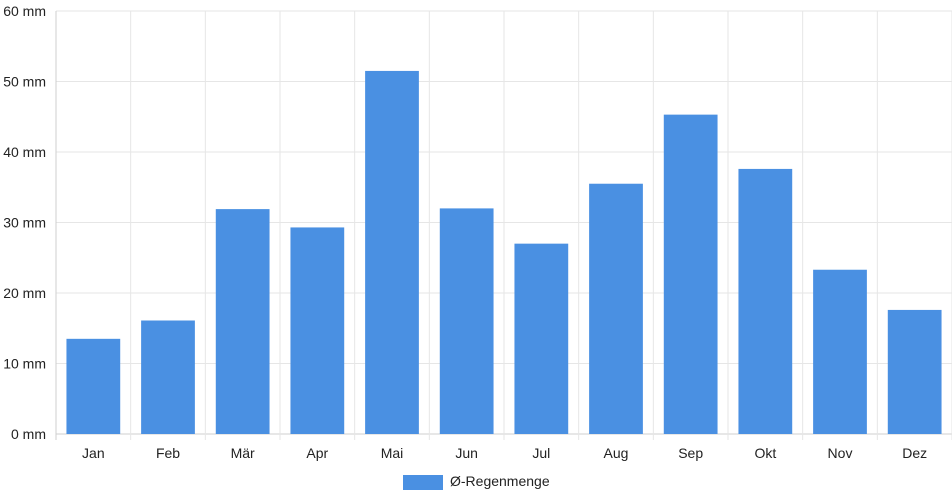 The height and width of the screenshot is (500, 952). What do you see at coordinates (317, 330) in the screenshot?
I see `bar-apr` at bounding box center [317, 330].